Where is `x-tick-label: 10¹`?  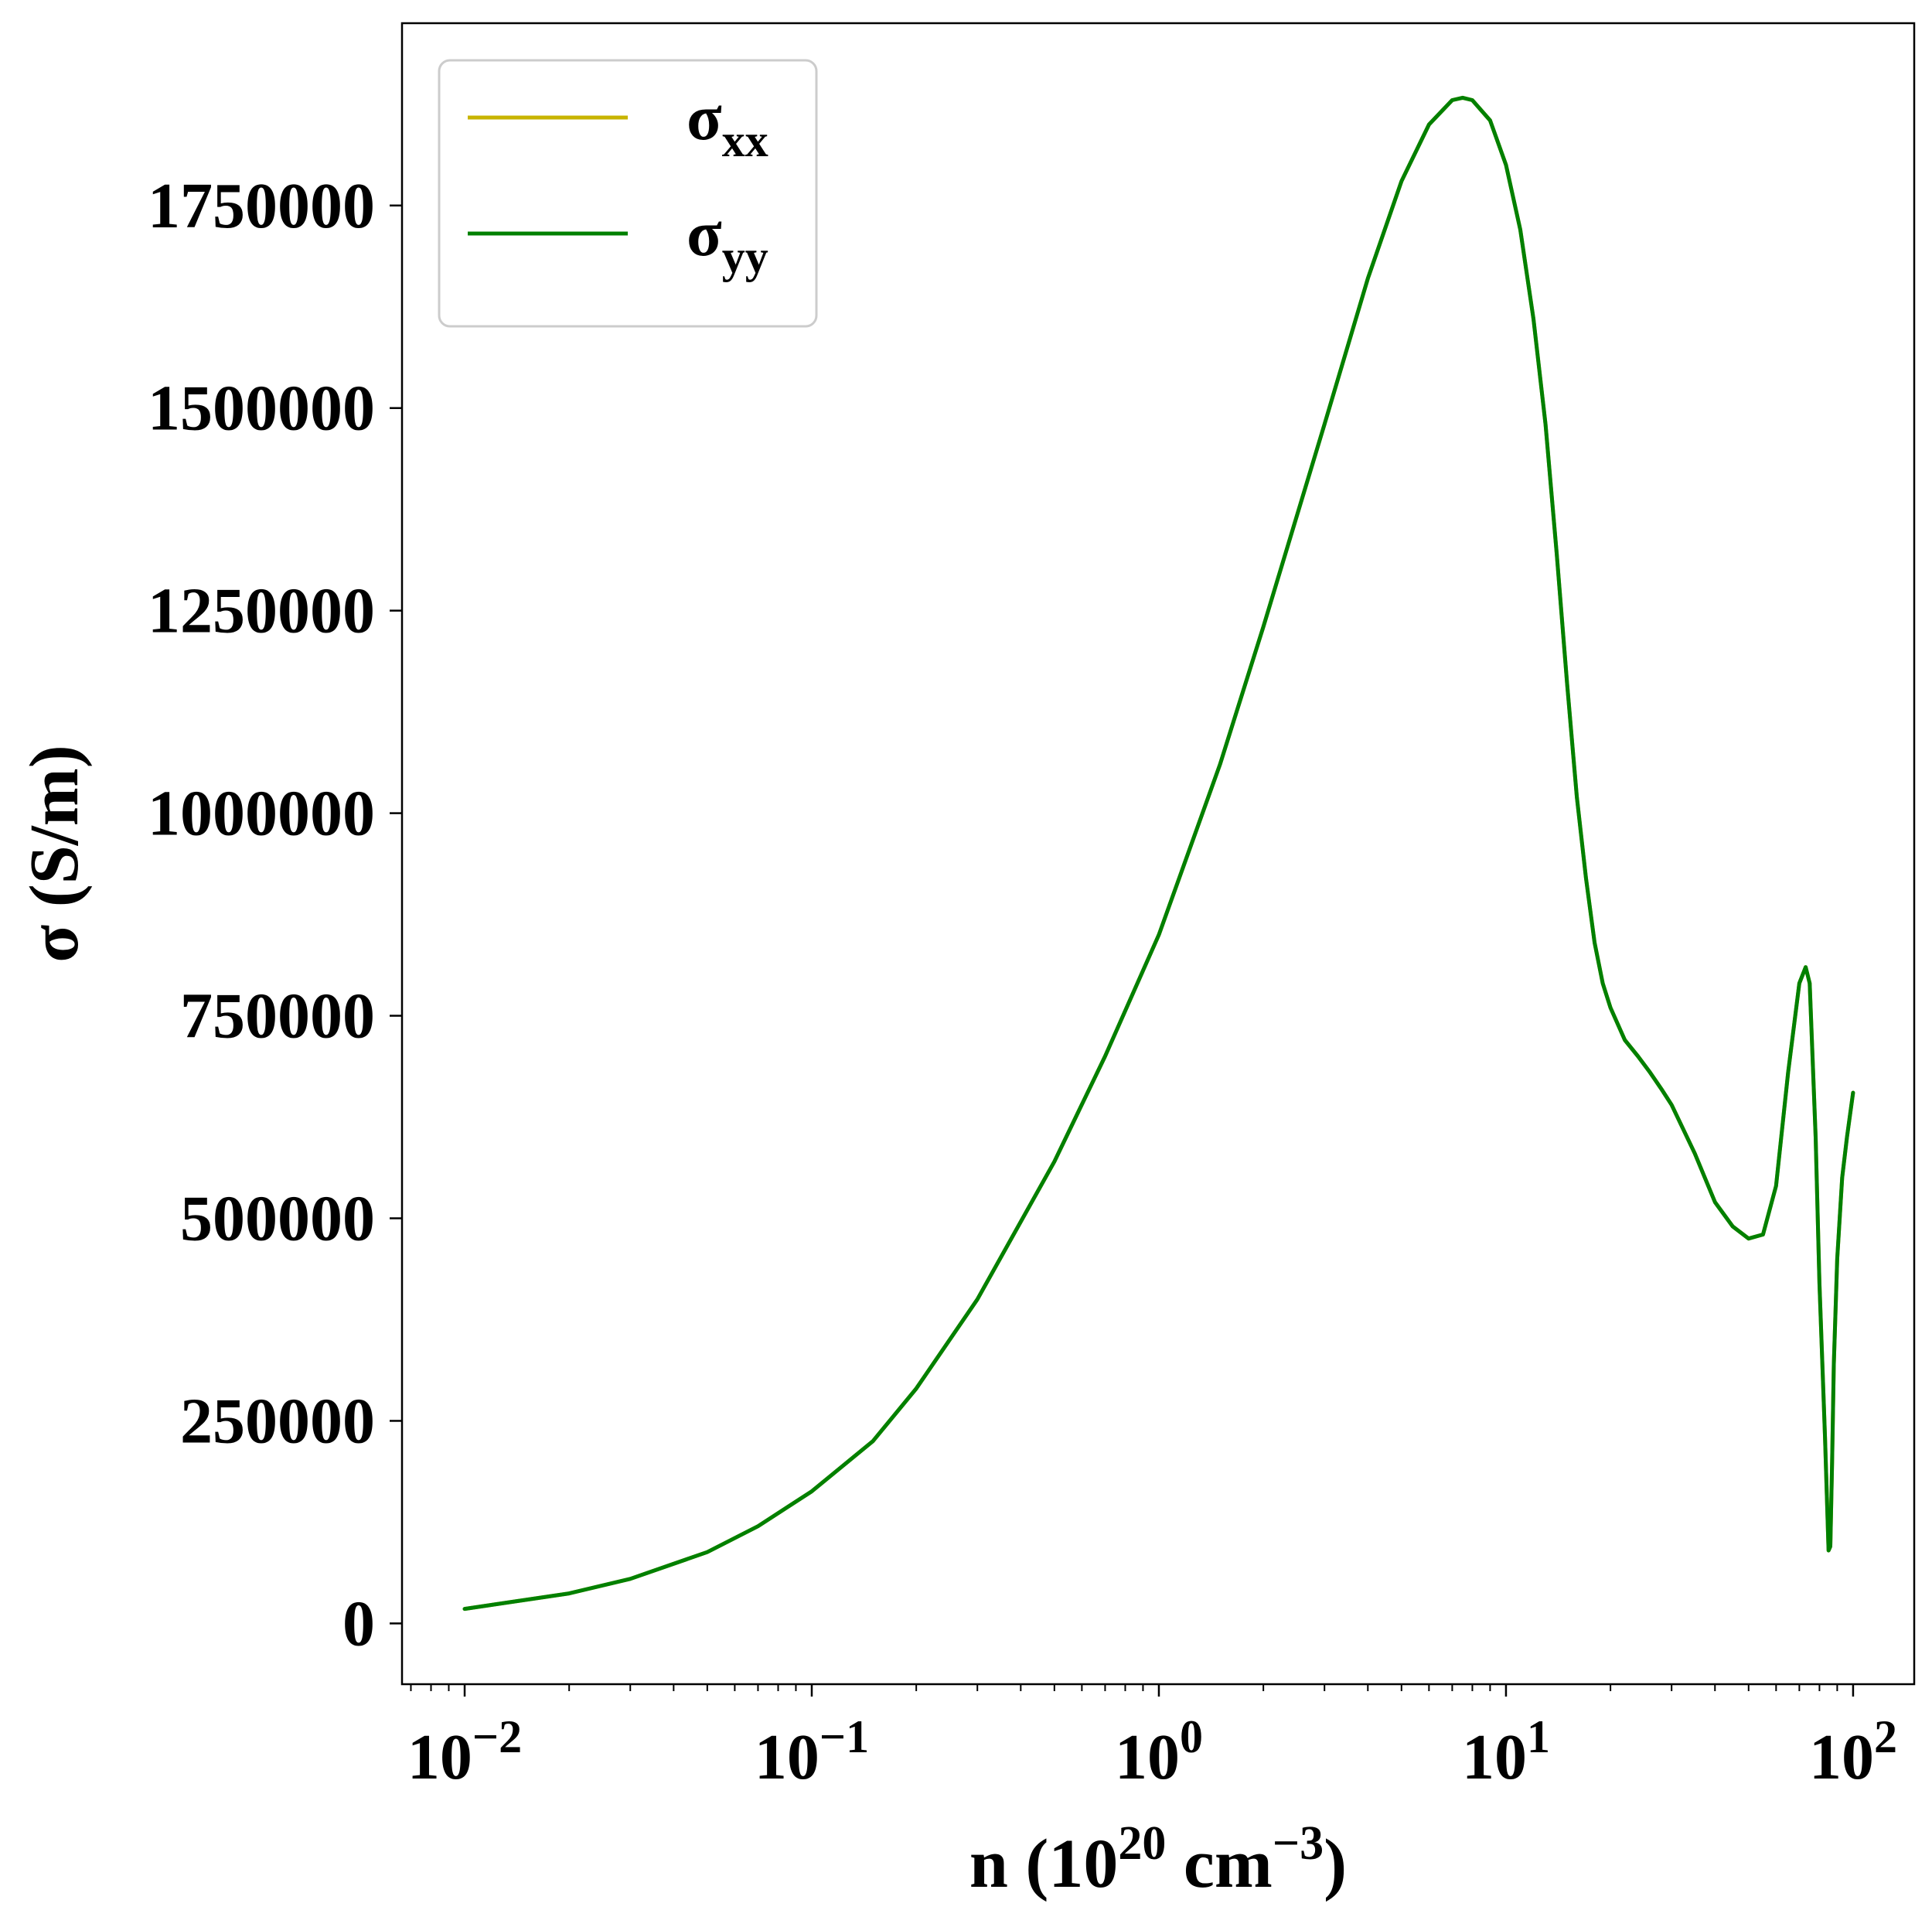
x-tick-label: 10¹ is located at coordinates (1506, 1752).